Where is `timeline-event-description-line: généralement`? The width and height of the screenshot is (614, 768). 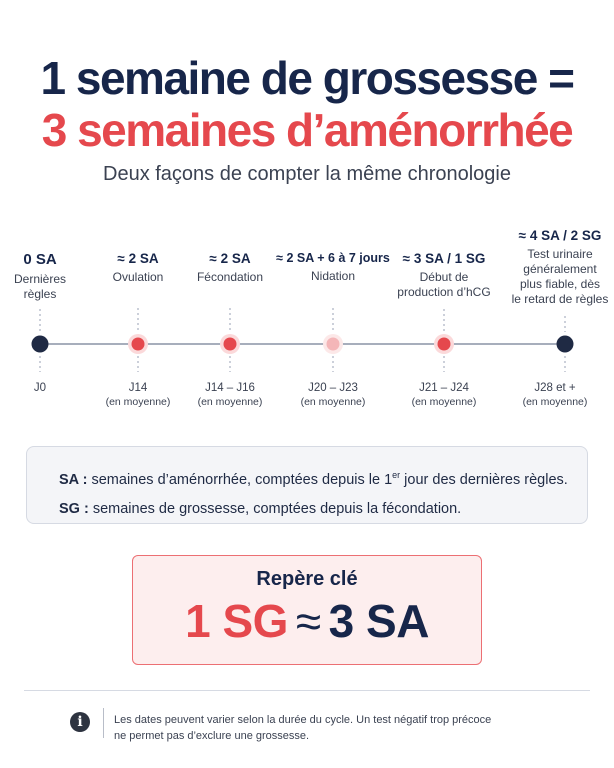
timeline-event-description-line: généralement is located at coordinates (560, 269).